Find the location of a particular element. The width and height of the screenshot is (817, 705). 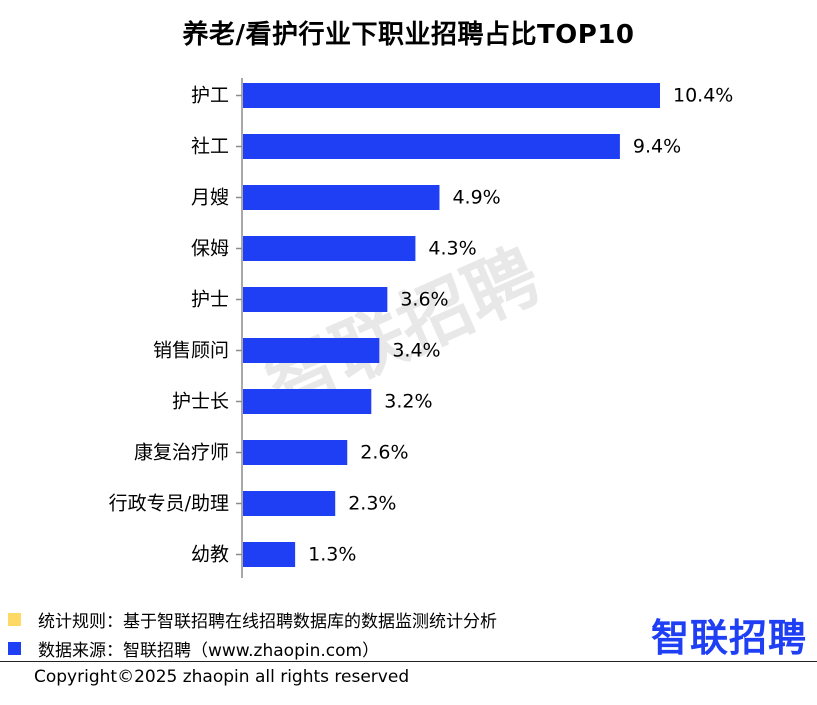

value-label-3: 4.3% is located at coordinates (452, 249).